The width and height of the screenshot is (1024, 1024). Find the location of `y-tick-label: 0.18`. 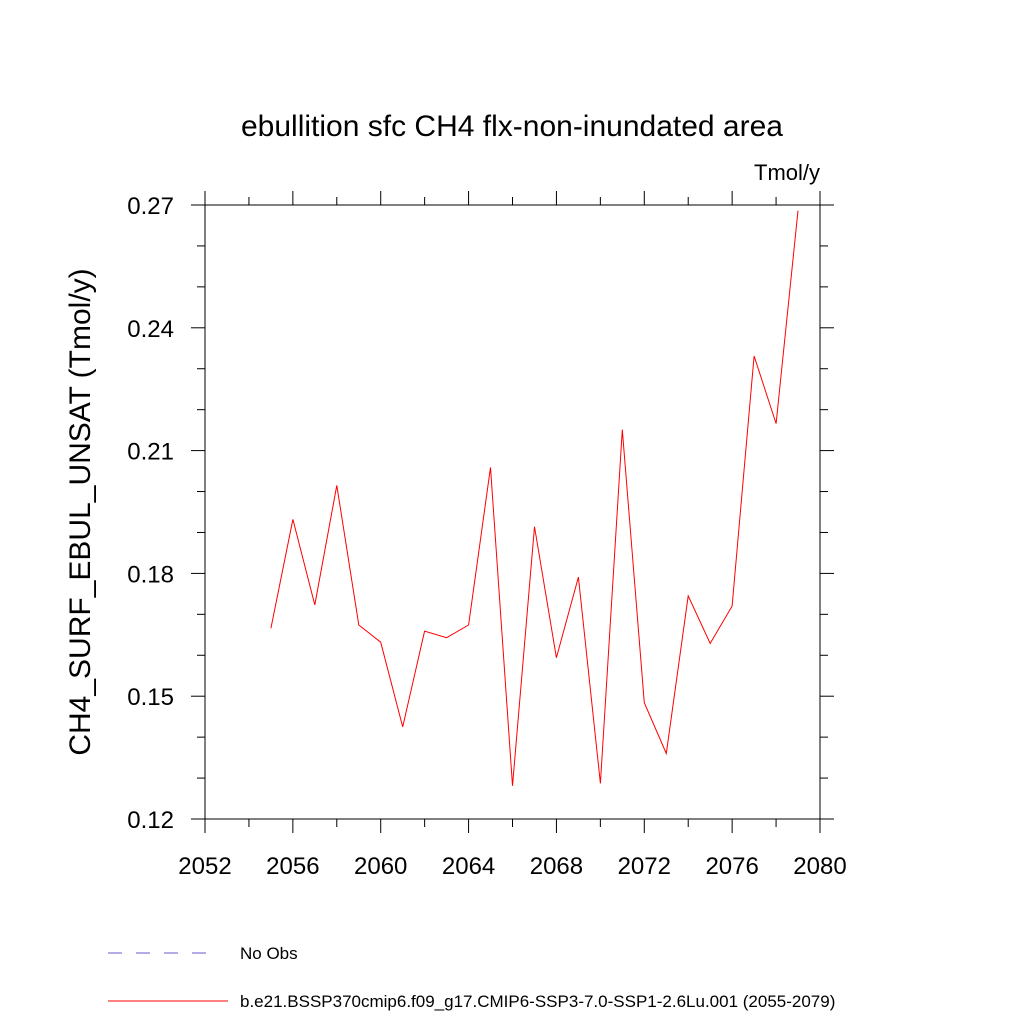

y-tick-label: 0.18 is located at coordinates (150, 574).